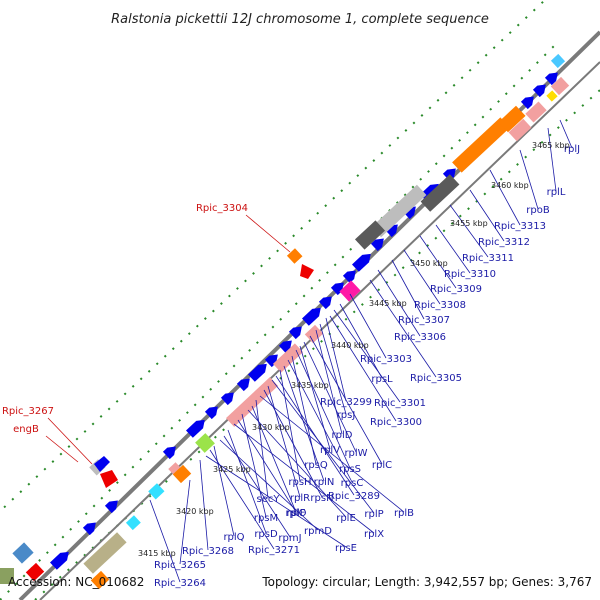 The height and width of the screenshot is (600, 600). Describe the element at coordinates (346, 548) in the screenshot. I see `gene-label-rpse: rpsE` at that location.